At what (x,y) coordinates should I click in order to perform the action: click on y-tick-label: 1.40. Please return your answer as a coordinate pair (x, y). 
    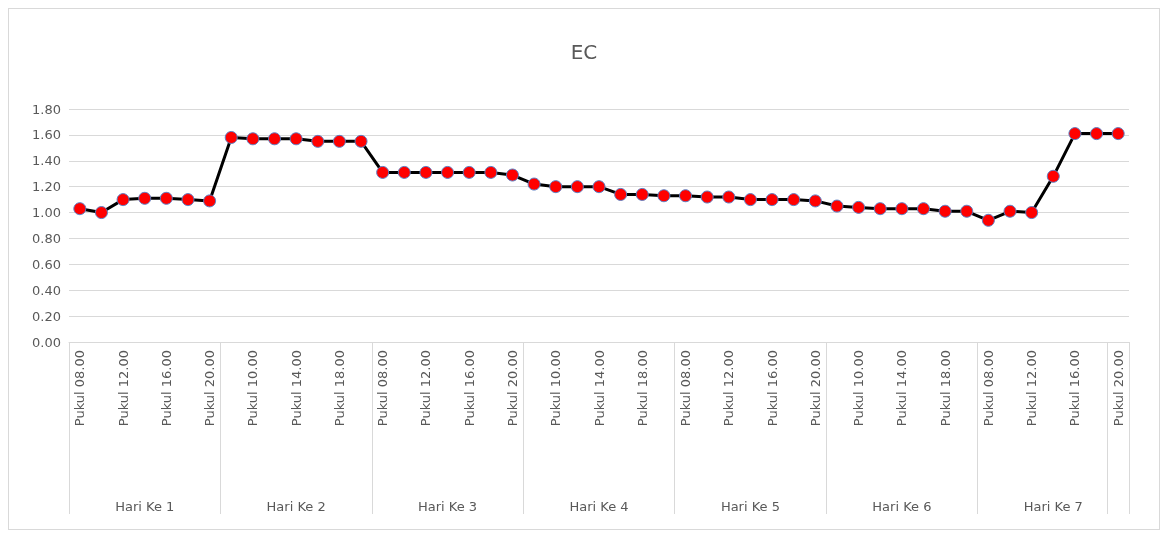
    Looking at the image, I should click on (46, 161).